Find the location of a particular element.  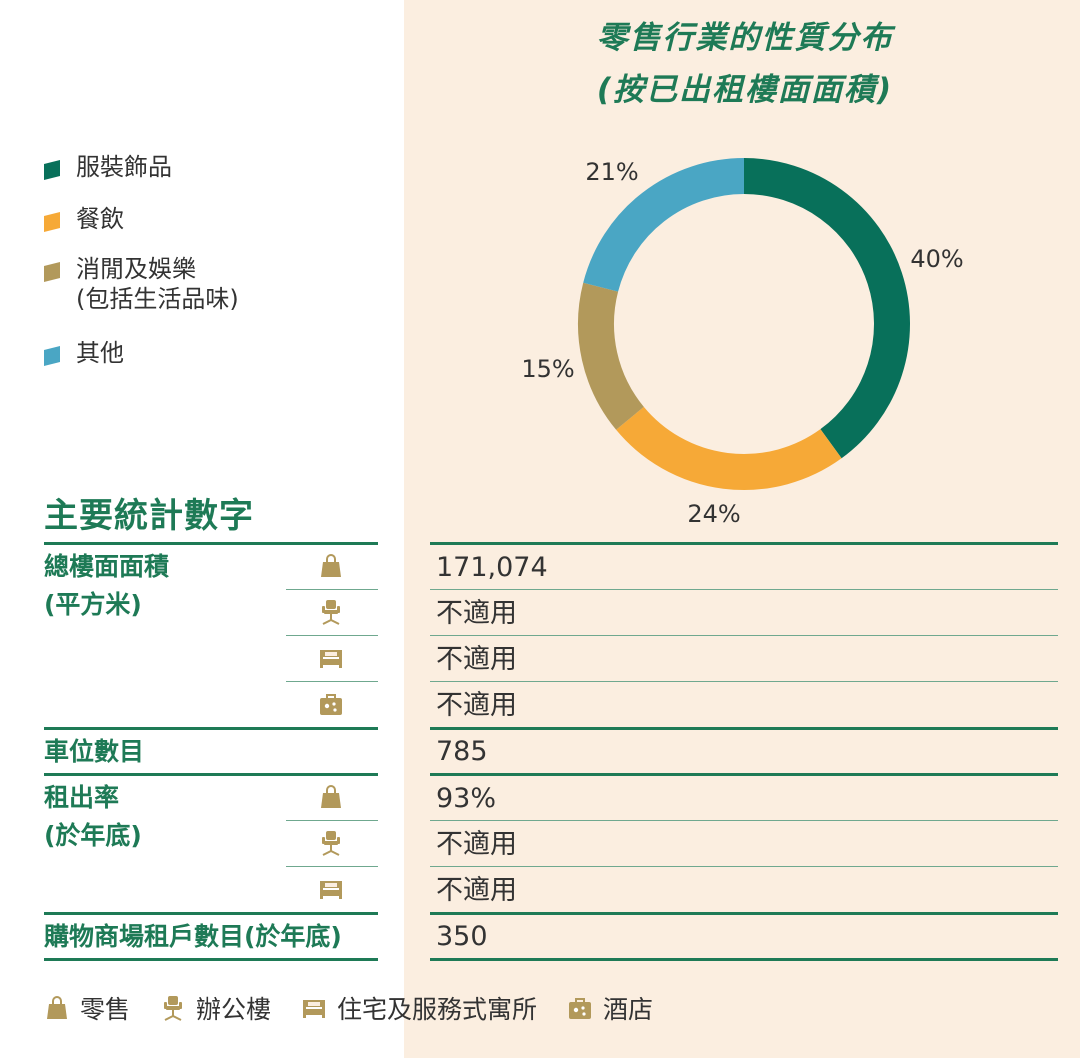

legend-sublabel: (包括生活品味) is located at coordinates (157, 299).